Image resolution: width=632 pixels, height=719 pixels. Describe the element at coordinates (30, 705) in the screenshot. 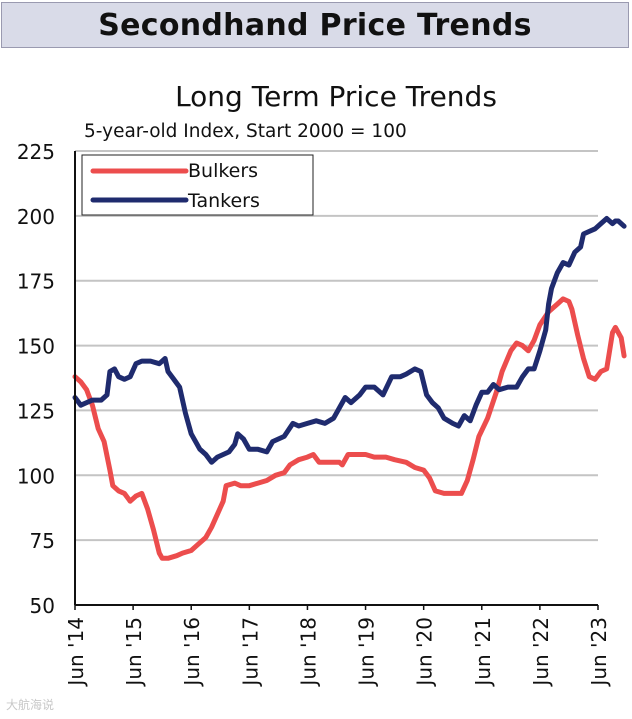

I see `watermark: 大航海说` at that location.